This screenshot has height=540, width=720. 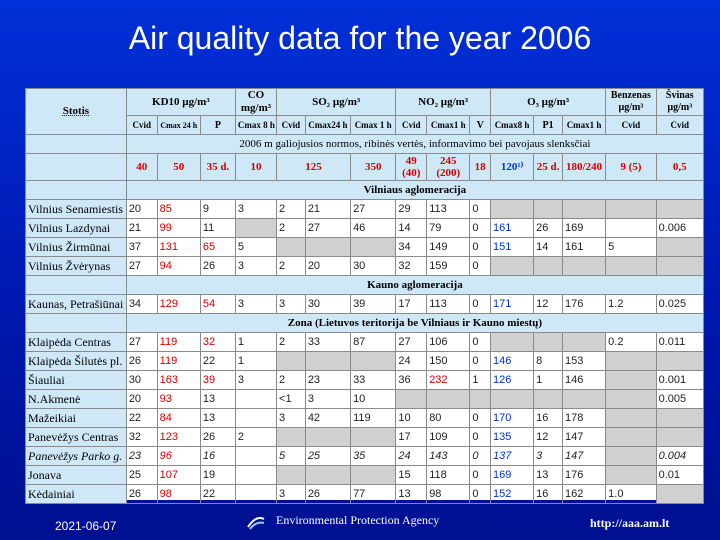 What do you see at coordinates (373, 125) in the screenshot?
I see `metric-header: Cmax 1 h` at bounding box center [373, 125].